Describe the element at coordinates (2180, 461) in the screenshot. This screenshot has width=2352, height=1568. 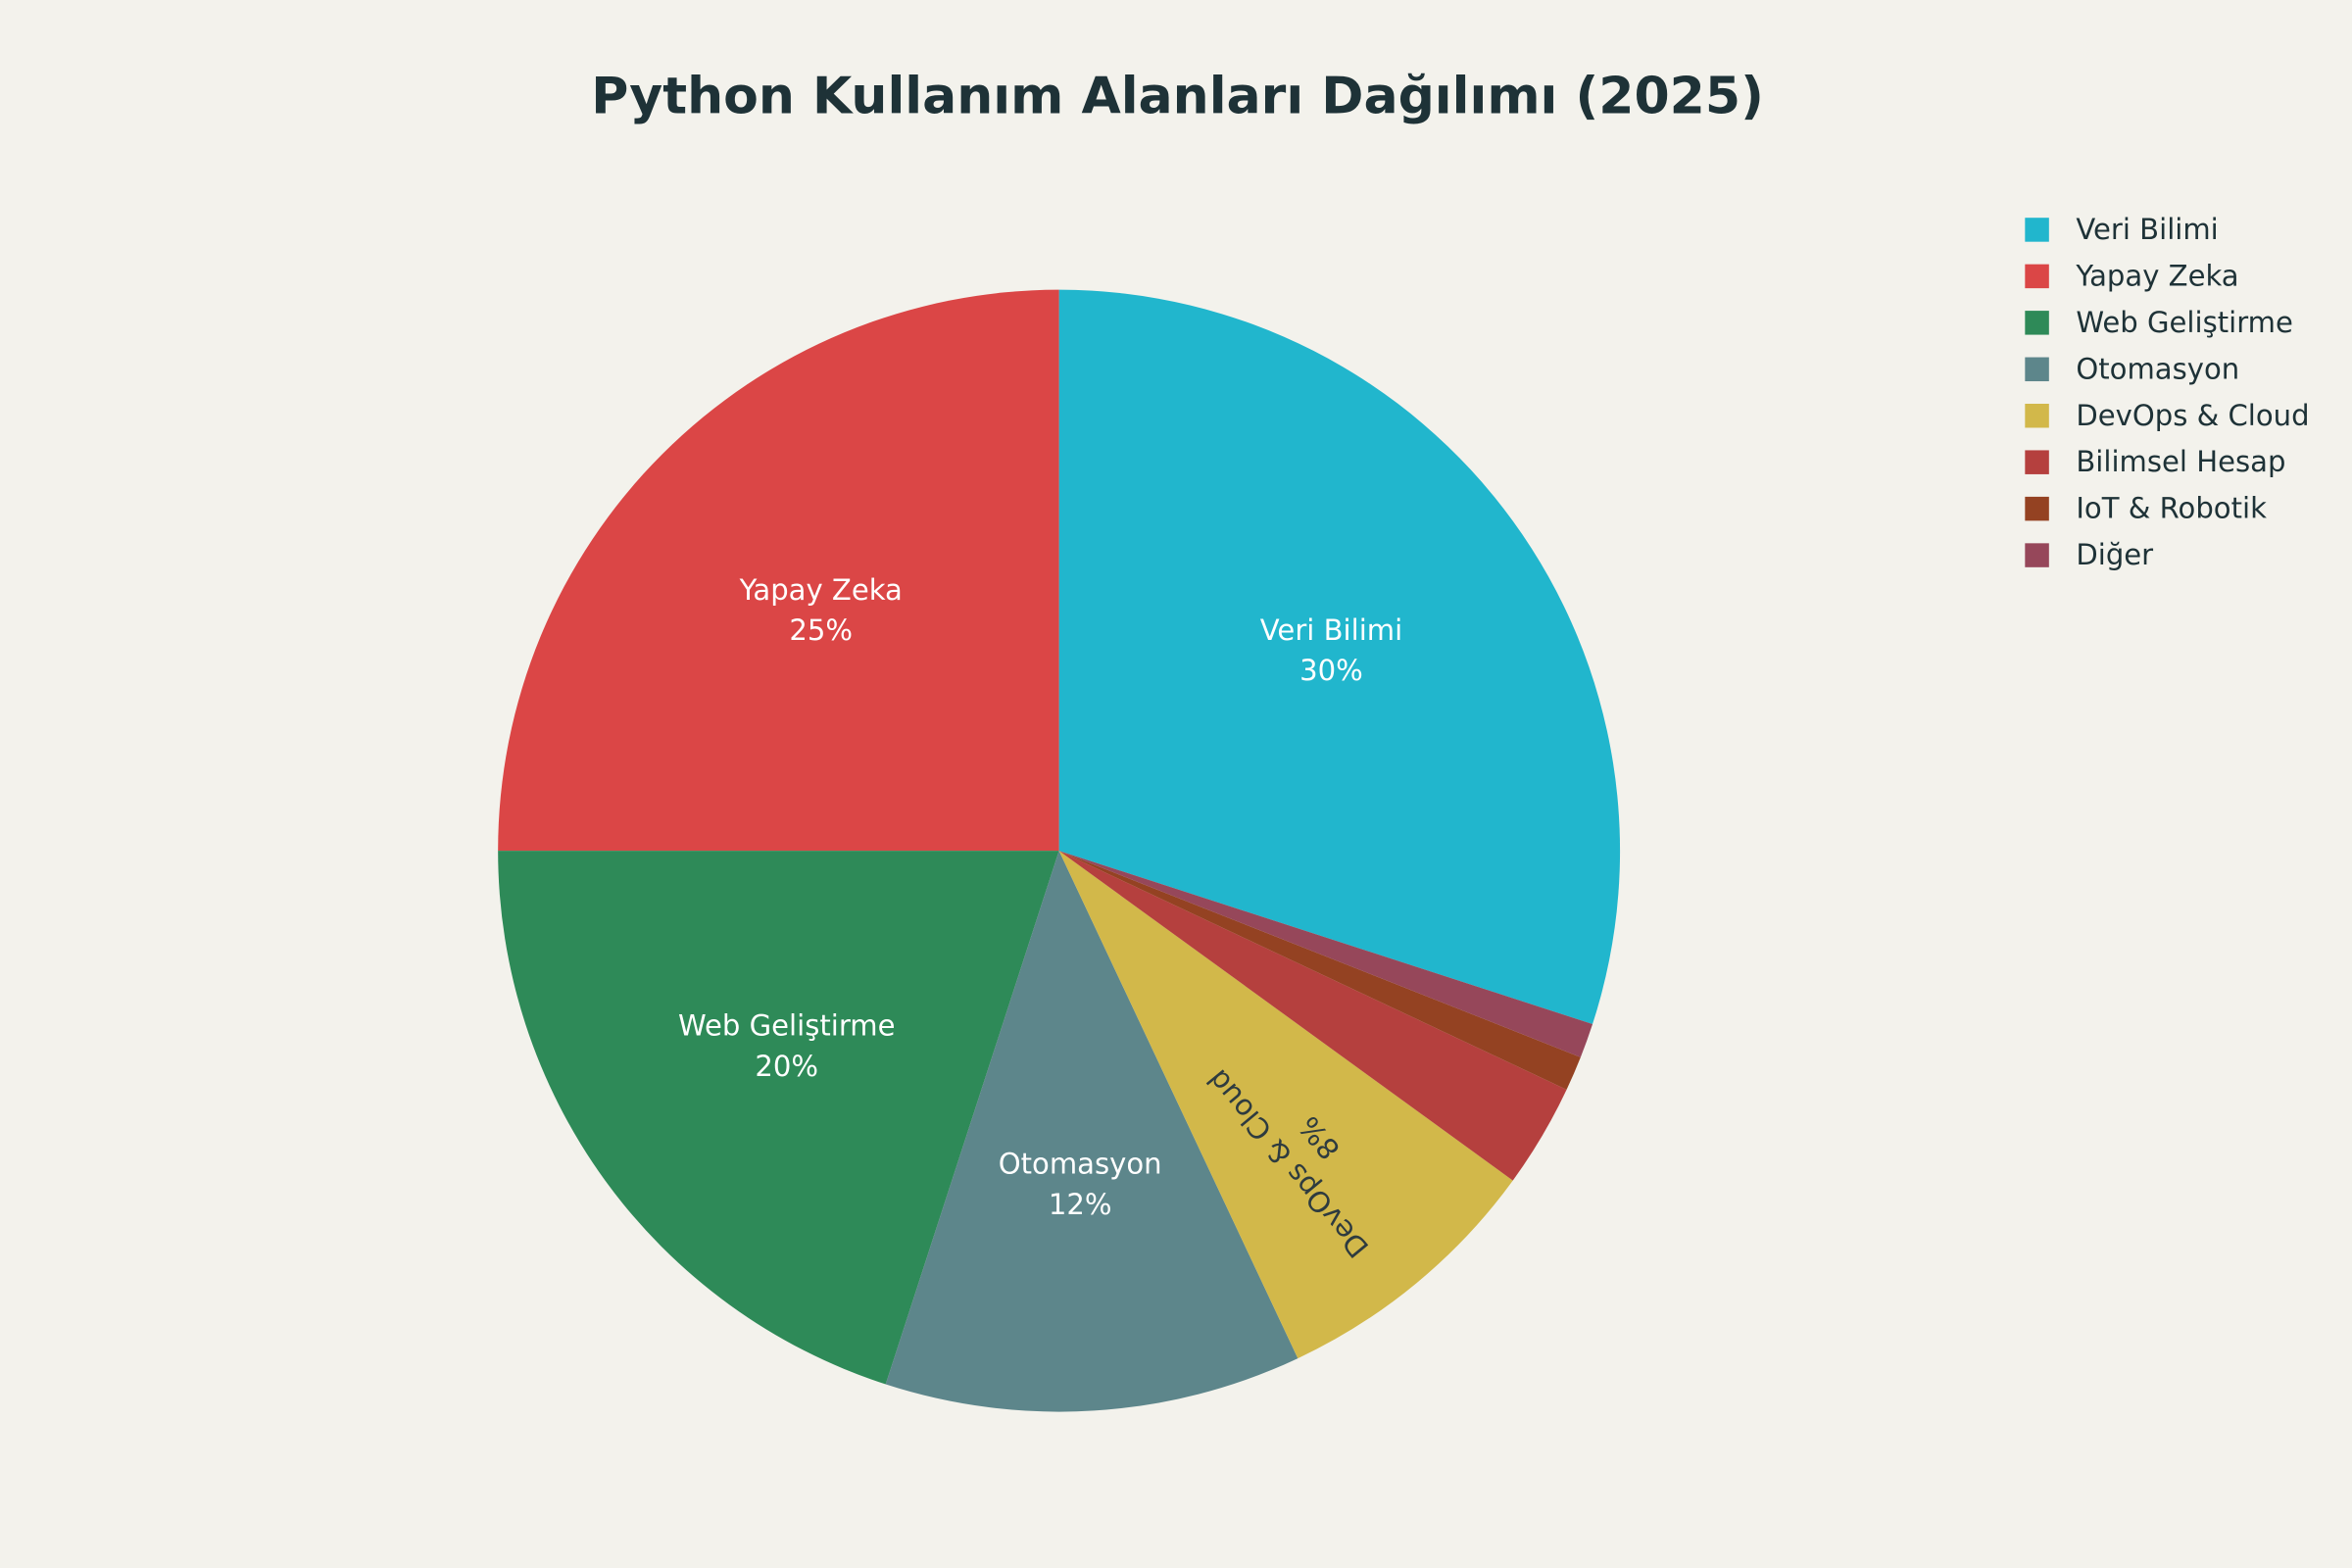
I see `legend-label: Bilimsel Hesap` at that location.